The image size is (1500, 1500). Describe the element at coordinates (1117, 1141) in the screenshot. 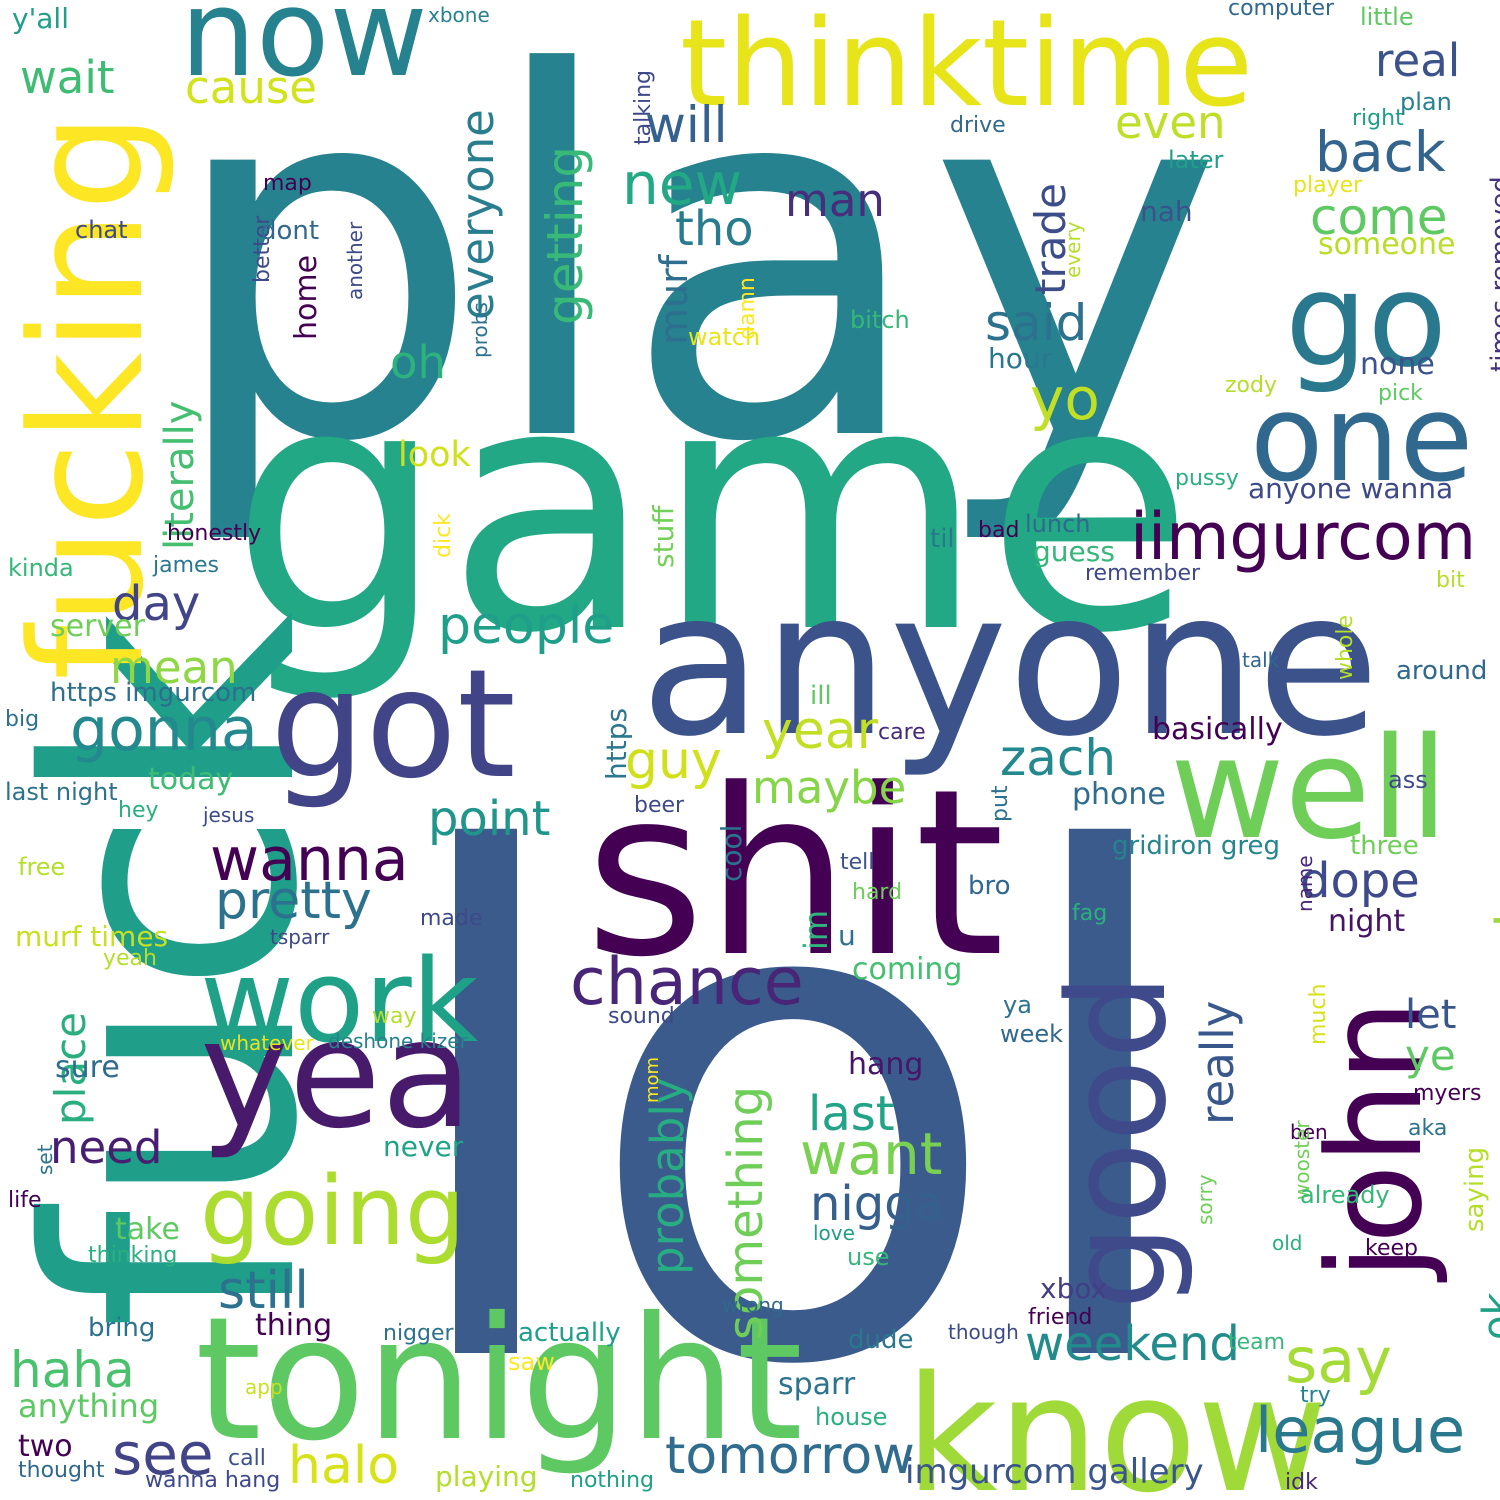

I see `word-good: good` at that location.